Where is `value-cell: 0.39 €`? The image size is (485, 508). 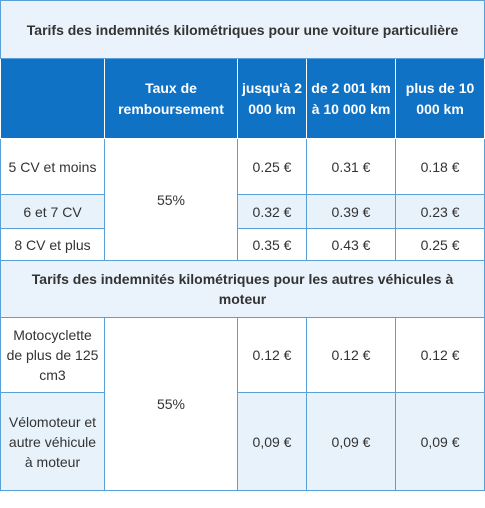
value-cell: 0.39 € is located at coordinates (351, 211).